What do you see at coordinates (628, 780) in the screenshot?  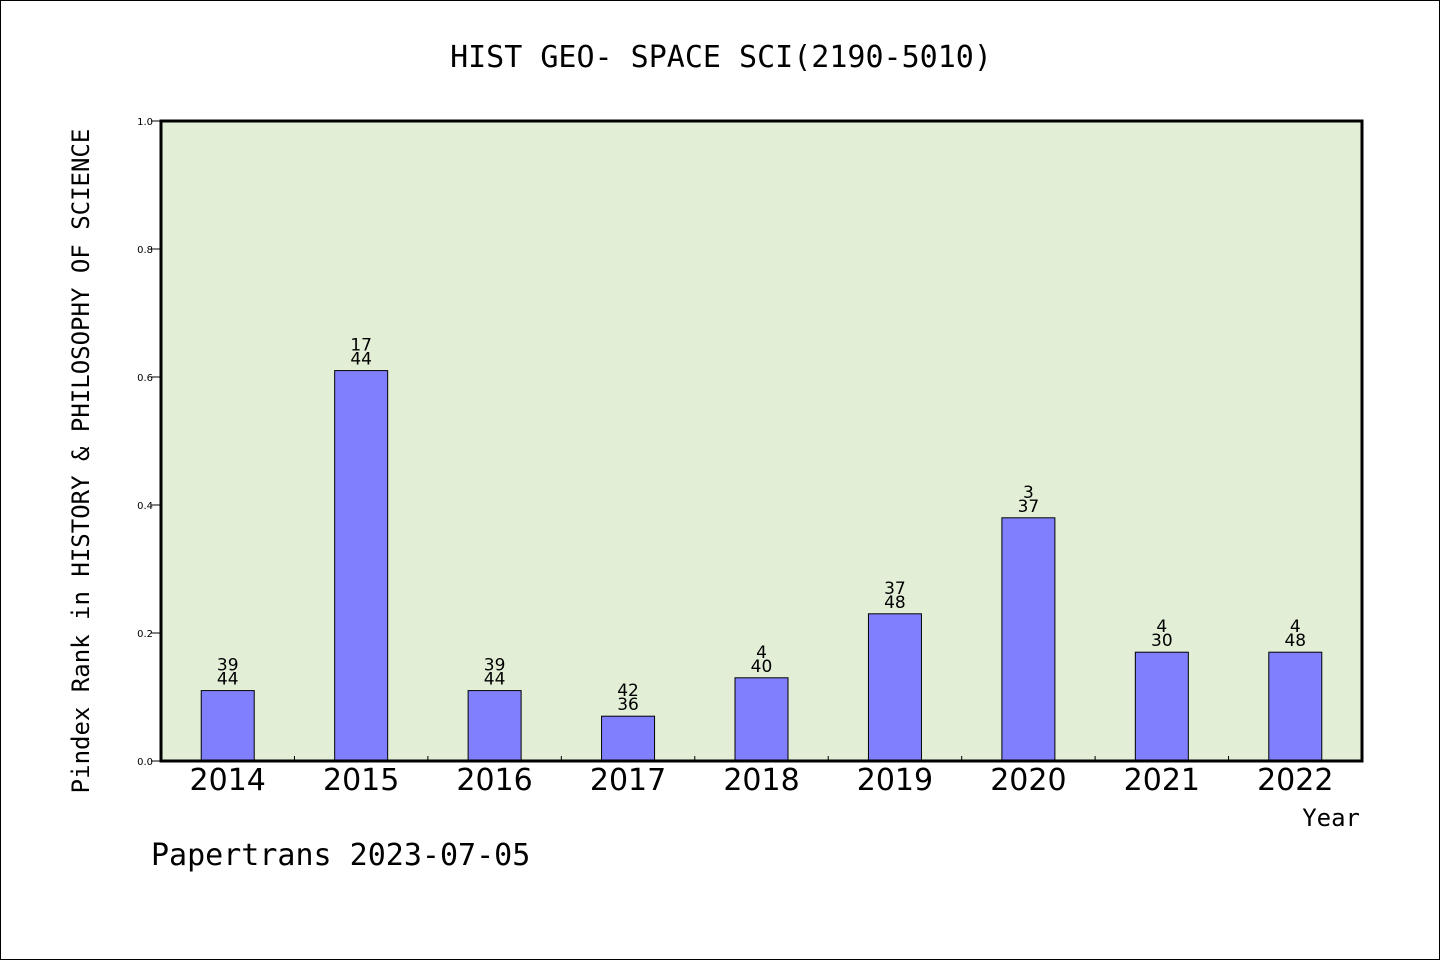 I see `x-tick-label: 2017` at bounding box center [628, 780].